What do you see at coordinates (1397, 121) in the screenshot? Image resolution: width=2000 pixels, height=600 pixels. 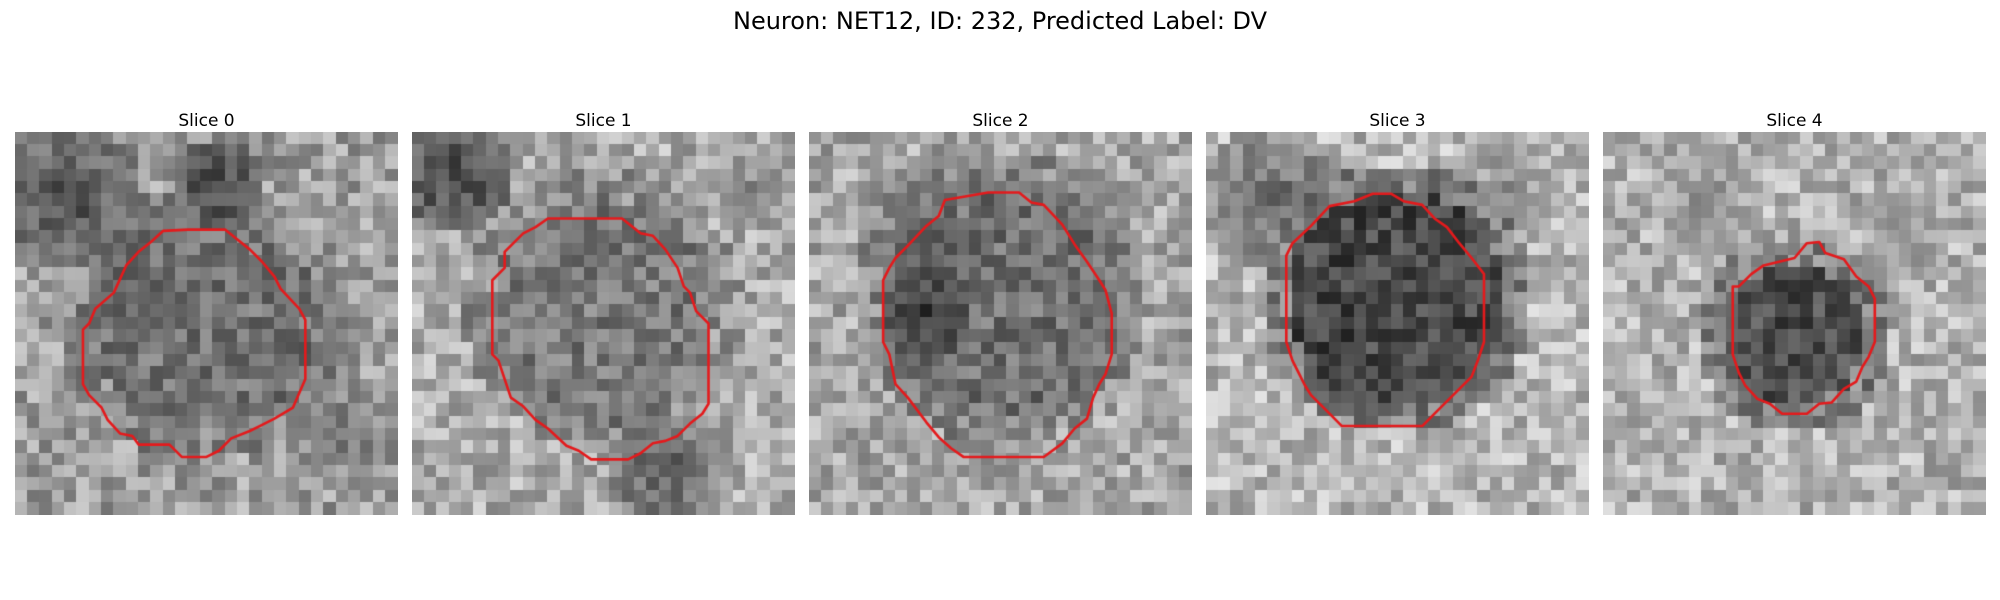 I see `slice-title: Slice 3` at bounding box center [1397, 121].